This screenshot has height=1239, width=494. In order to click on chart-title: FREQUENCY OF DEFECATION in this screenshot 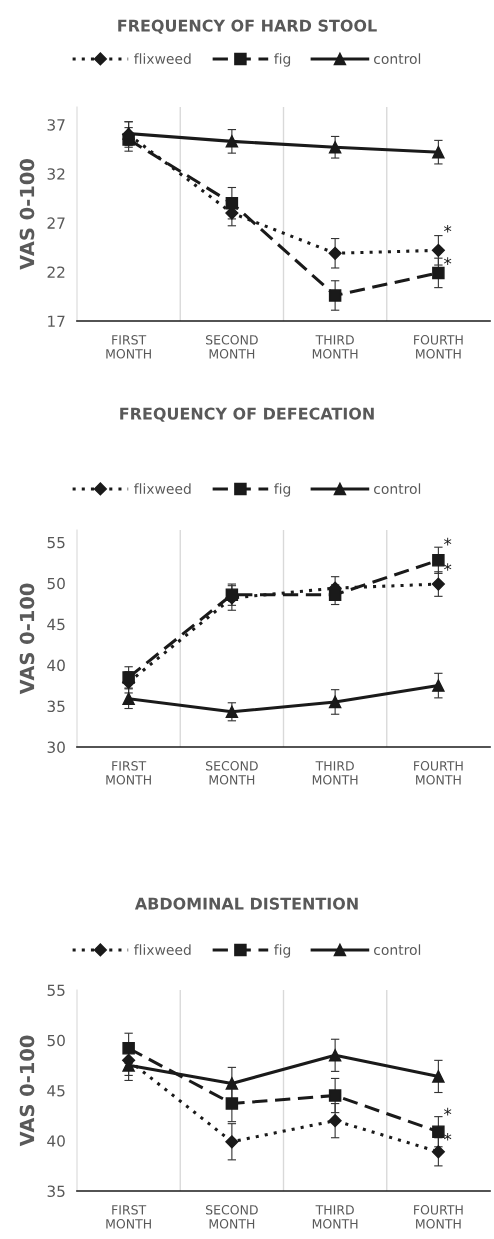, I will do `click(247, 414)`.